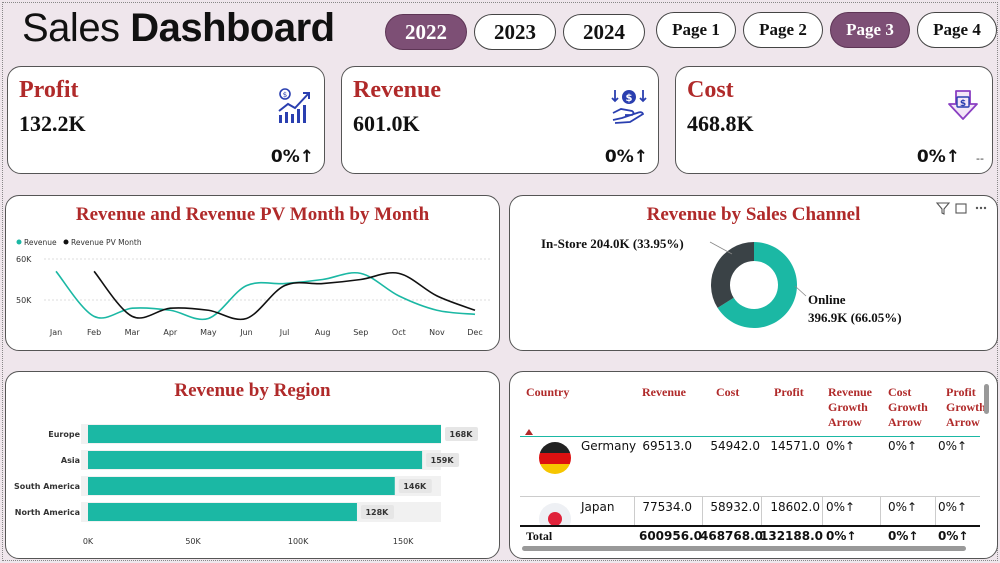 The width and height of the screenshot is (1000, 563). Describe the element at coordinates (696, 30) in the screenshot. I see `page-button-1: Page 1` at that location.